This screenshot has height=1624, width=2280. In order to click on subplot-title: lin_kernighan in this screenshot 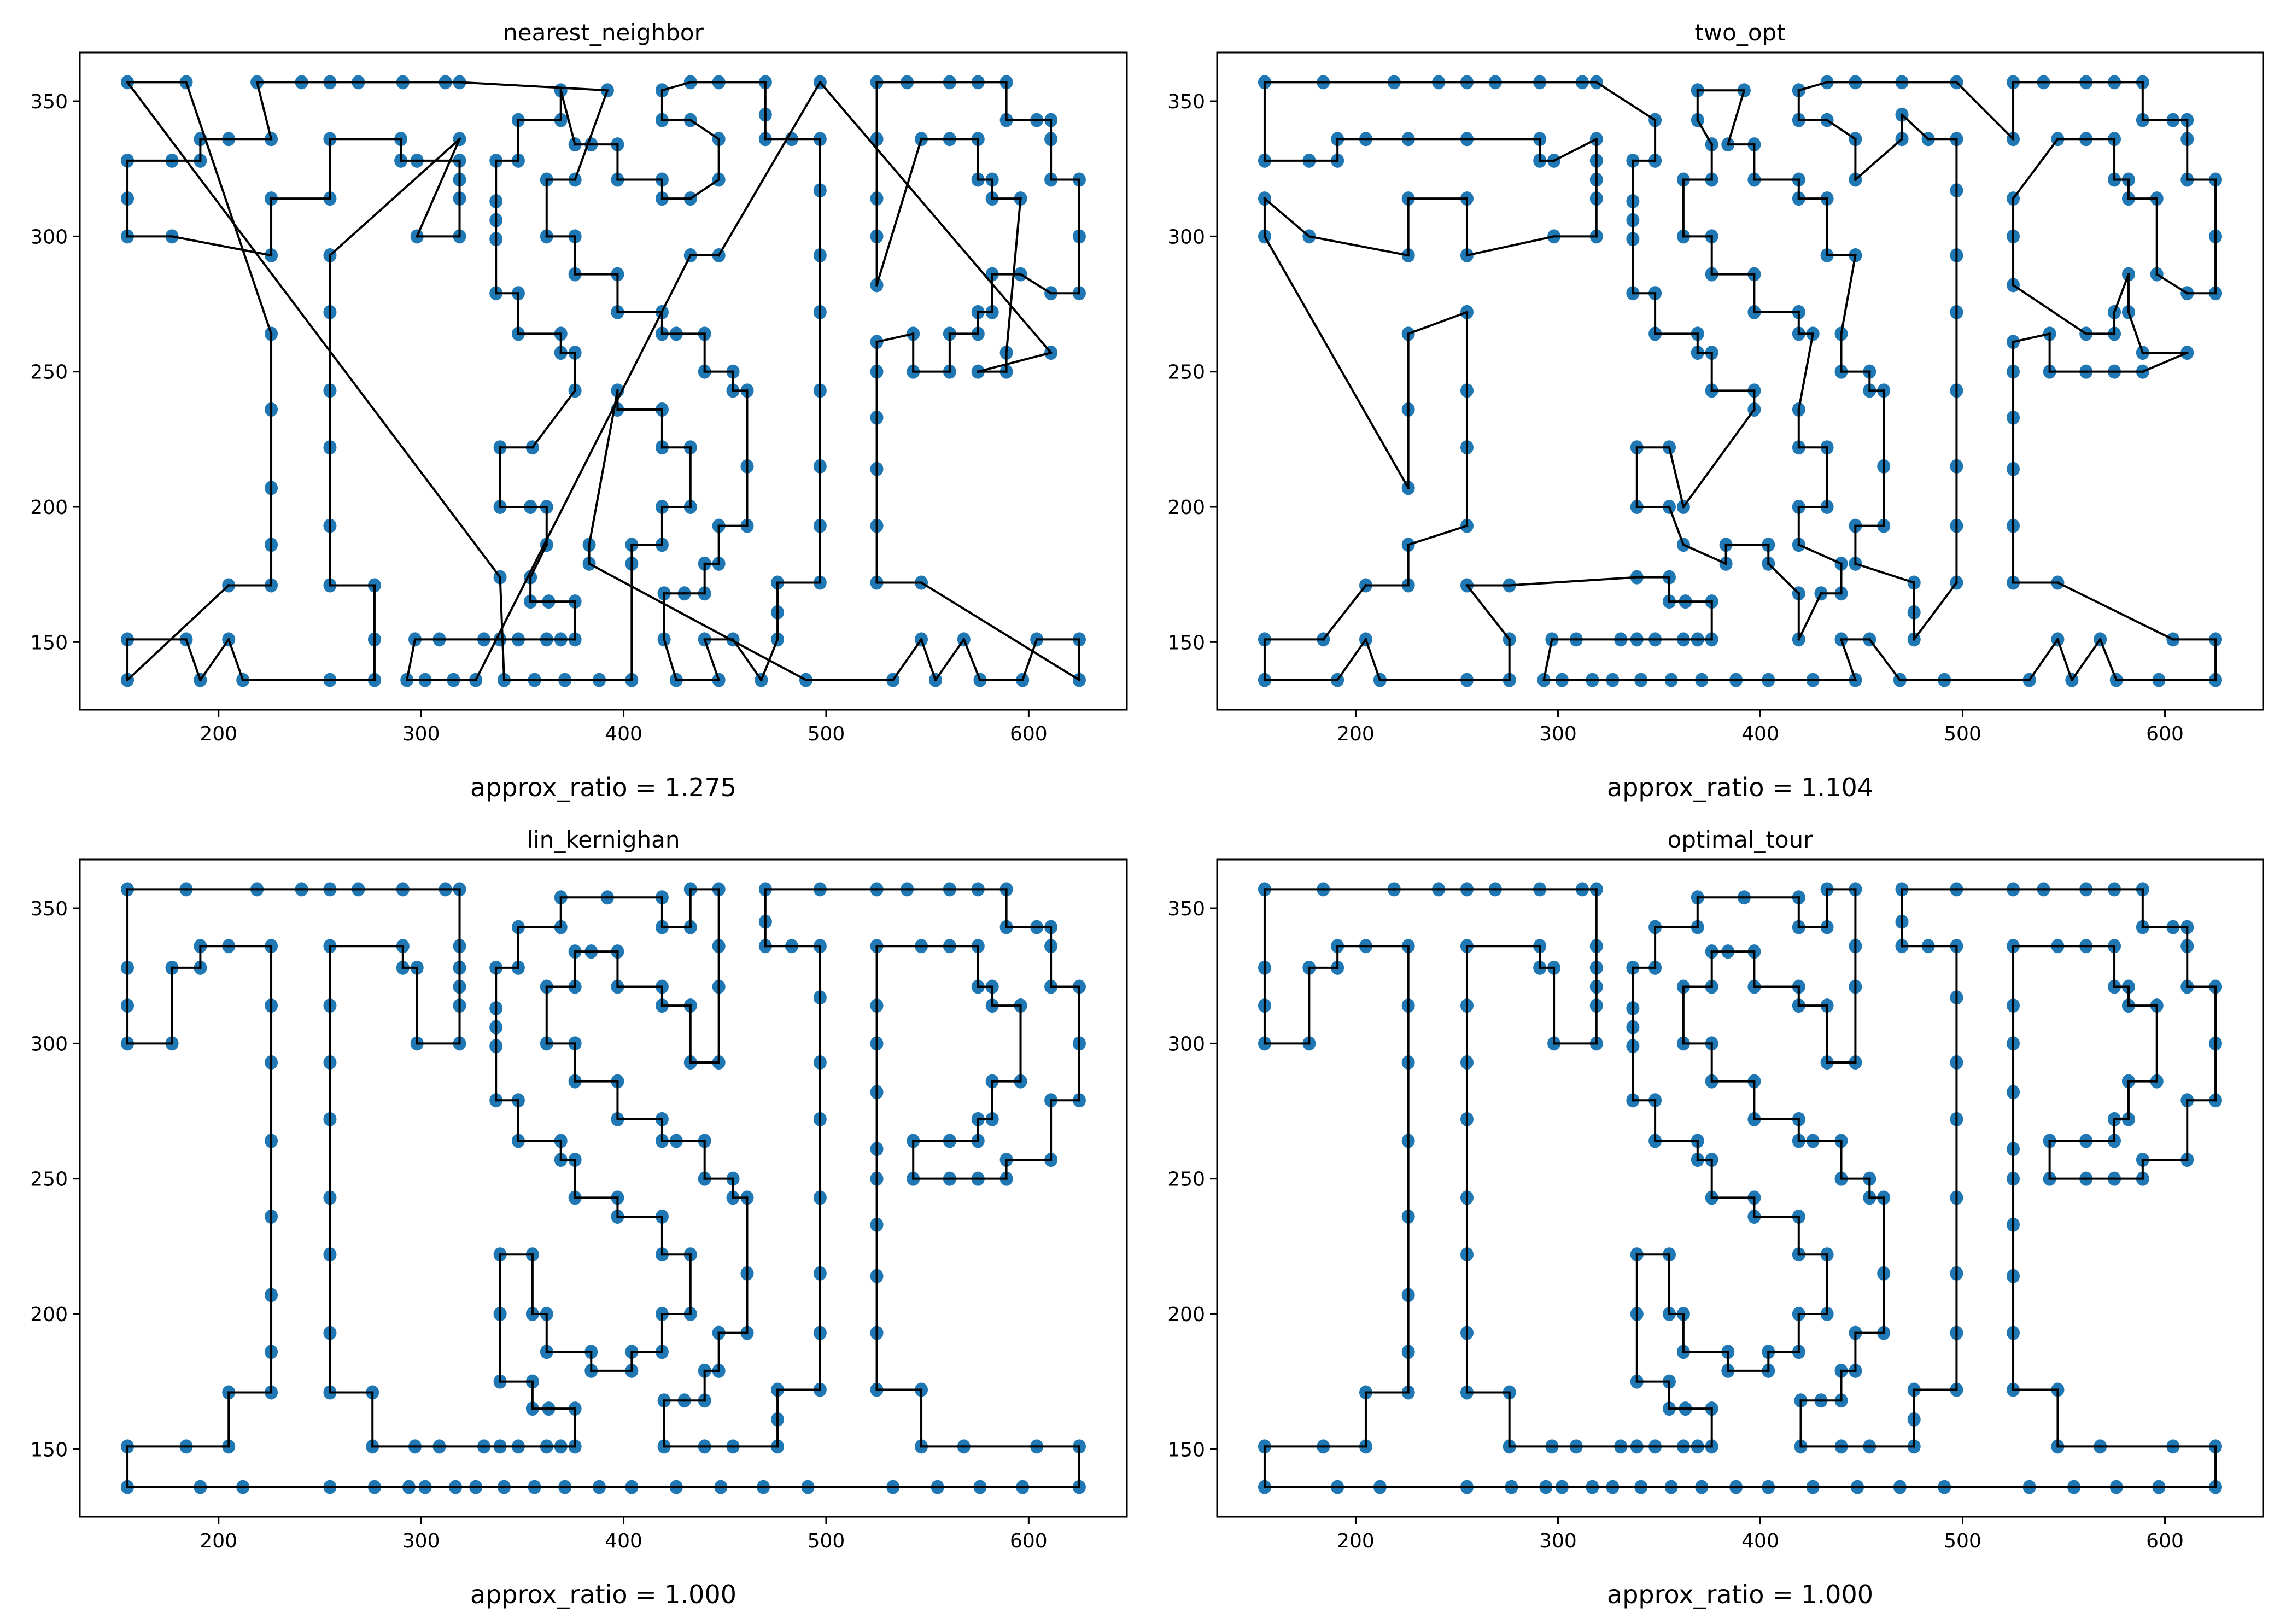, I will do `click(603, 839)`.